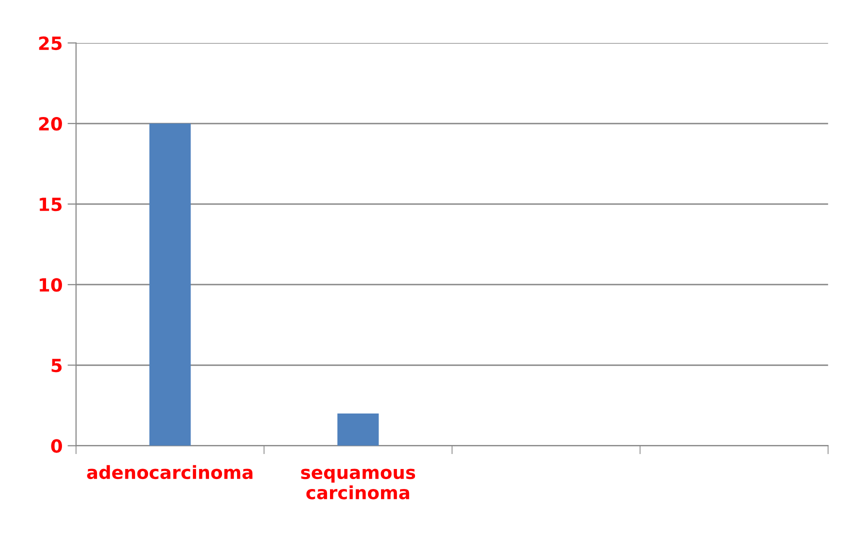 This screenshot has height=537, width=845. Describe the element at coordinates (50, 123) in the screenshot. I see `y-tick-label: 20` at that location.